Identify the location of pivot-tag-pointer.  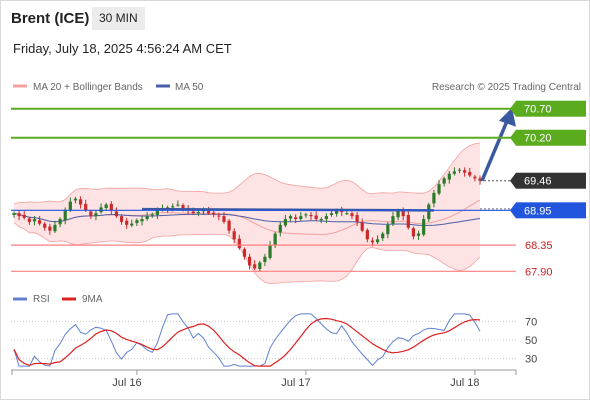
(513, 210).